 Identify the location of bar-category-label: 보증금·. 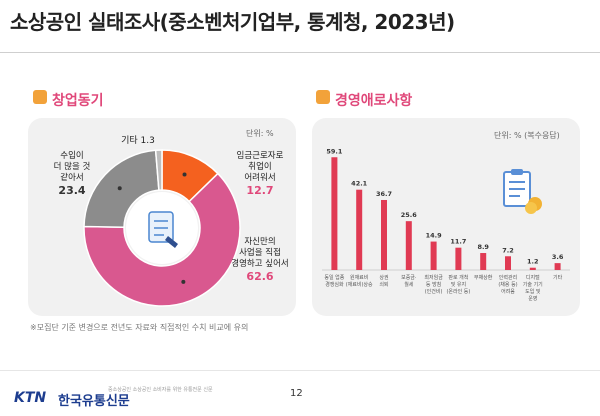
(409, 278).